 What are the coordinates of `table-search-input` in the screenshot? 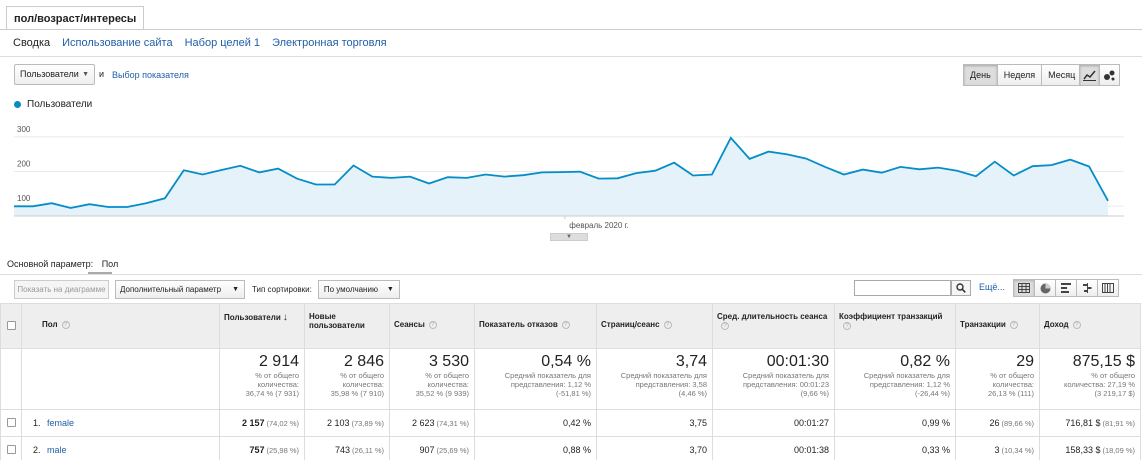 It's located at (902, 288).